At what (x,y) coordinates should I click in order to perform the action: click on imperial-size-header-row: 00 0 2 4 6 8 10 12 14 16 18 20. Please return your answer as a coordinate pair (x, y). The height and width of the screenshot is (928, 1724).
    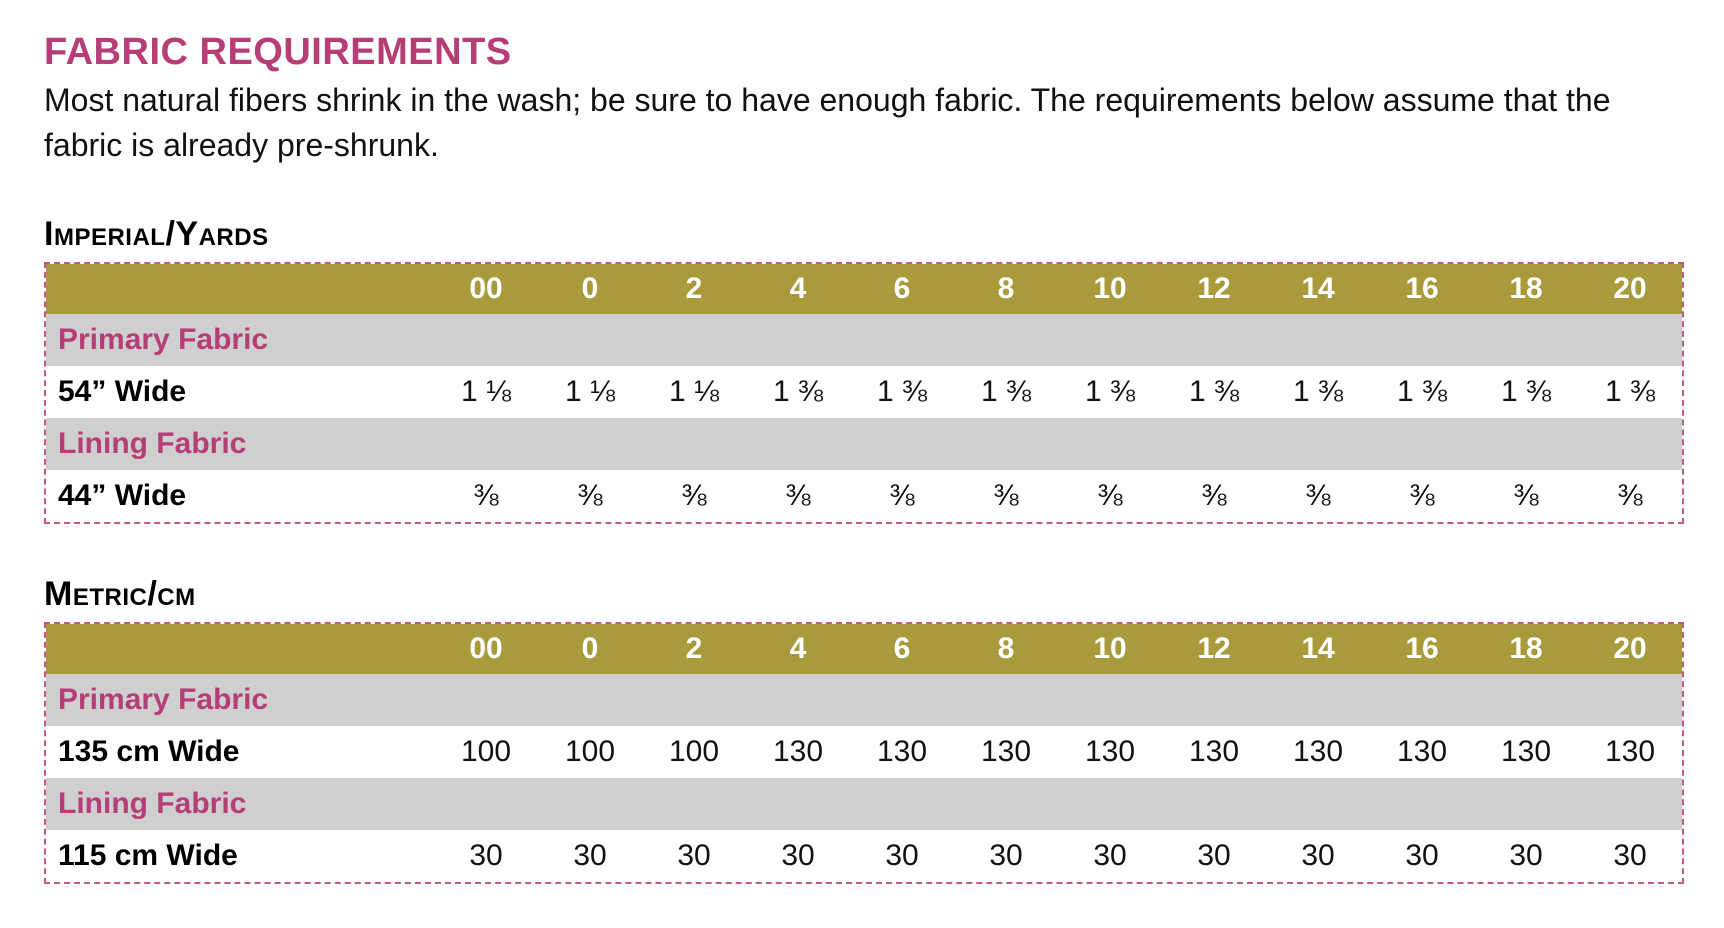
    Looking at the image, I should click on (864, 289).